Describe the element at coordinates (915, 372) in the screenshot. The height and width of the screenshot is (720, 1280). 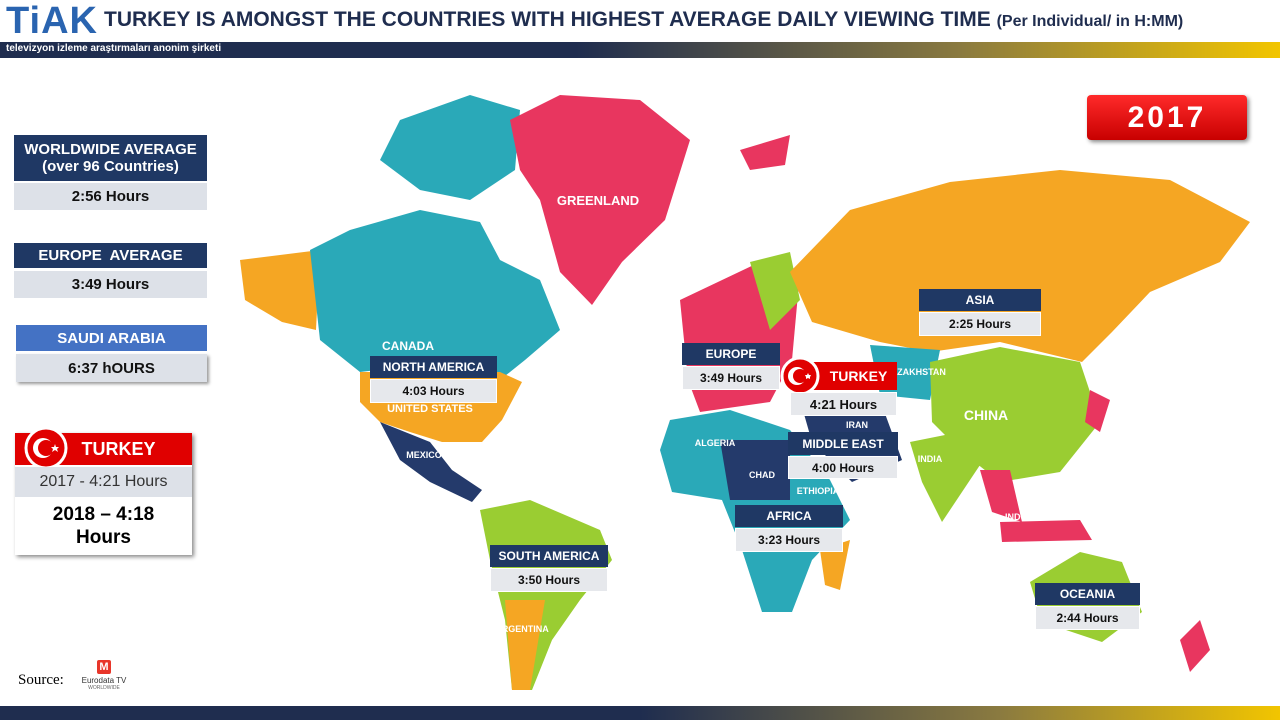
I see `map-label: KAZAKHSTAN` at that location.